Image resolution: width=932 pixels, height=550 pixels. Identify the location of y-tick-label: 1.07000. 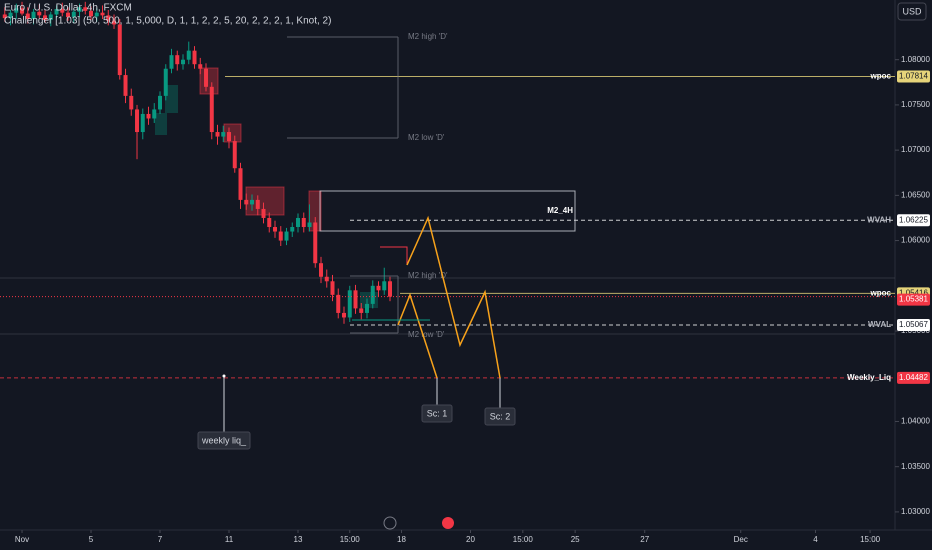
(915, 149).